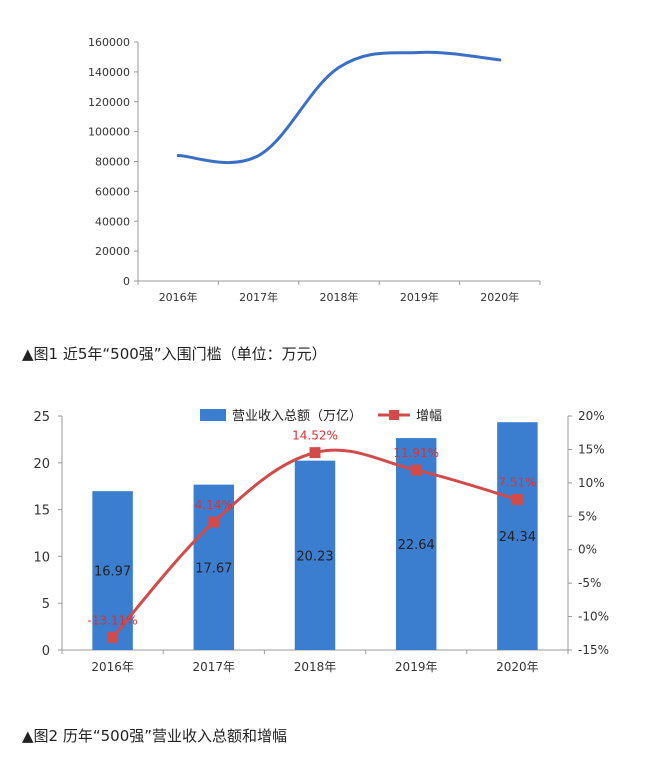  Describe the element at coordinates (593, 617) in the screenshot. I see `right-tick-label: -10%` at that location.